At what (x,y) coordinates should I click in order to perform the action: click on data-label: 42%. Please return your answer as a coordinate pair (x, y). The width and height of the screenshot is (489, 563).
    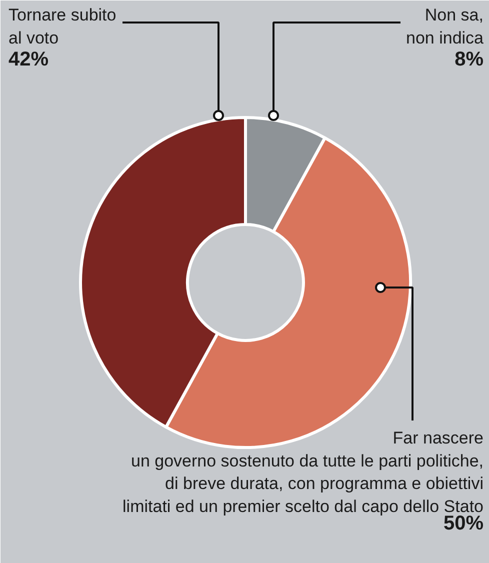
    Looking at the image, I should click on (28, 59).